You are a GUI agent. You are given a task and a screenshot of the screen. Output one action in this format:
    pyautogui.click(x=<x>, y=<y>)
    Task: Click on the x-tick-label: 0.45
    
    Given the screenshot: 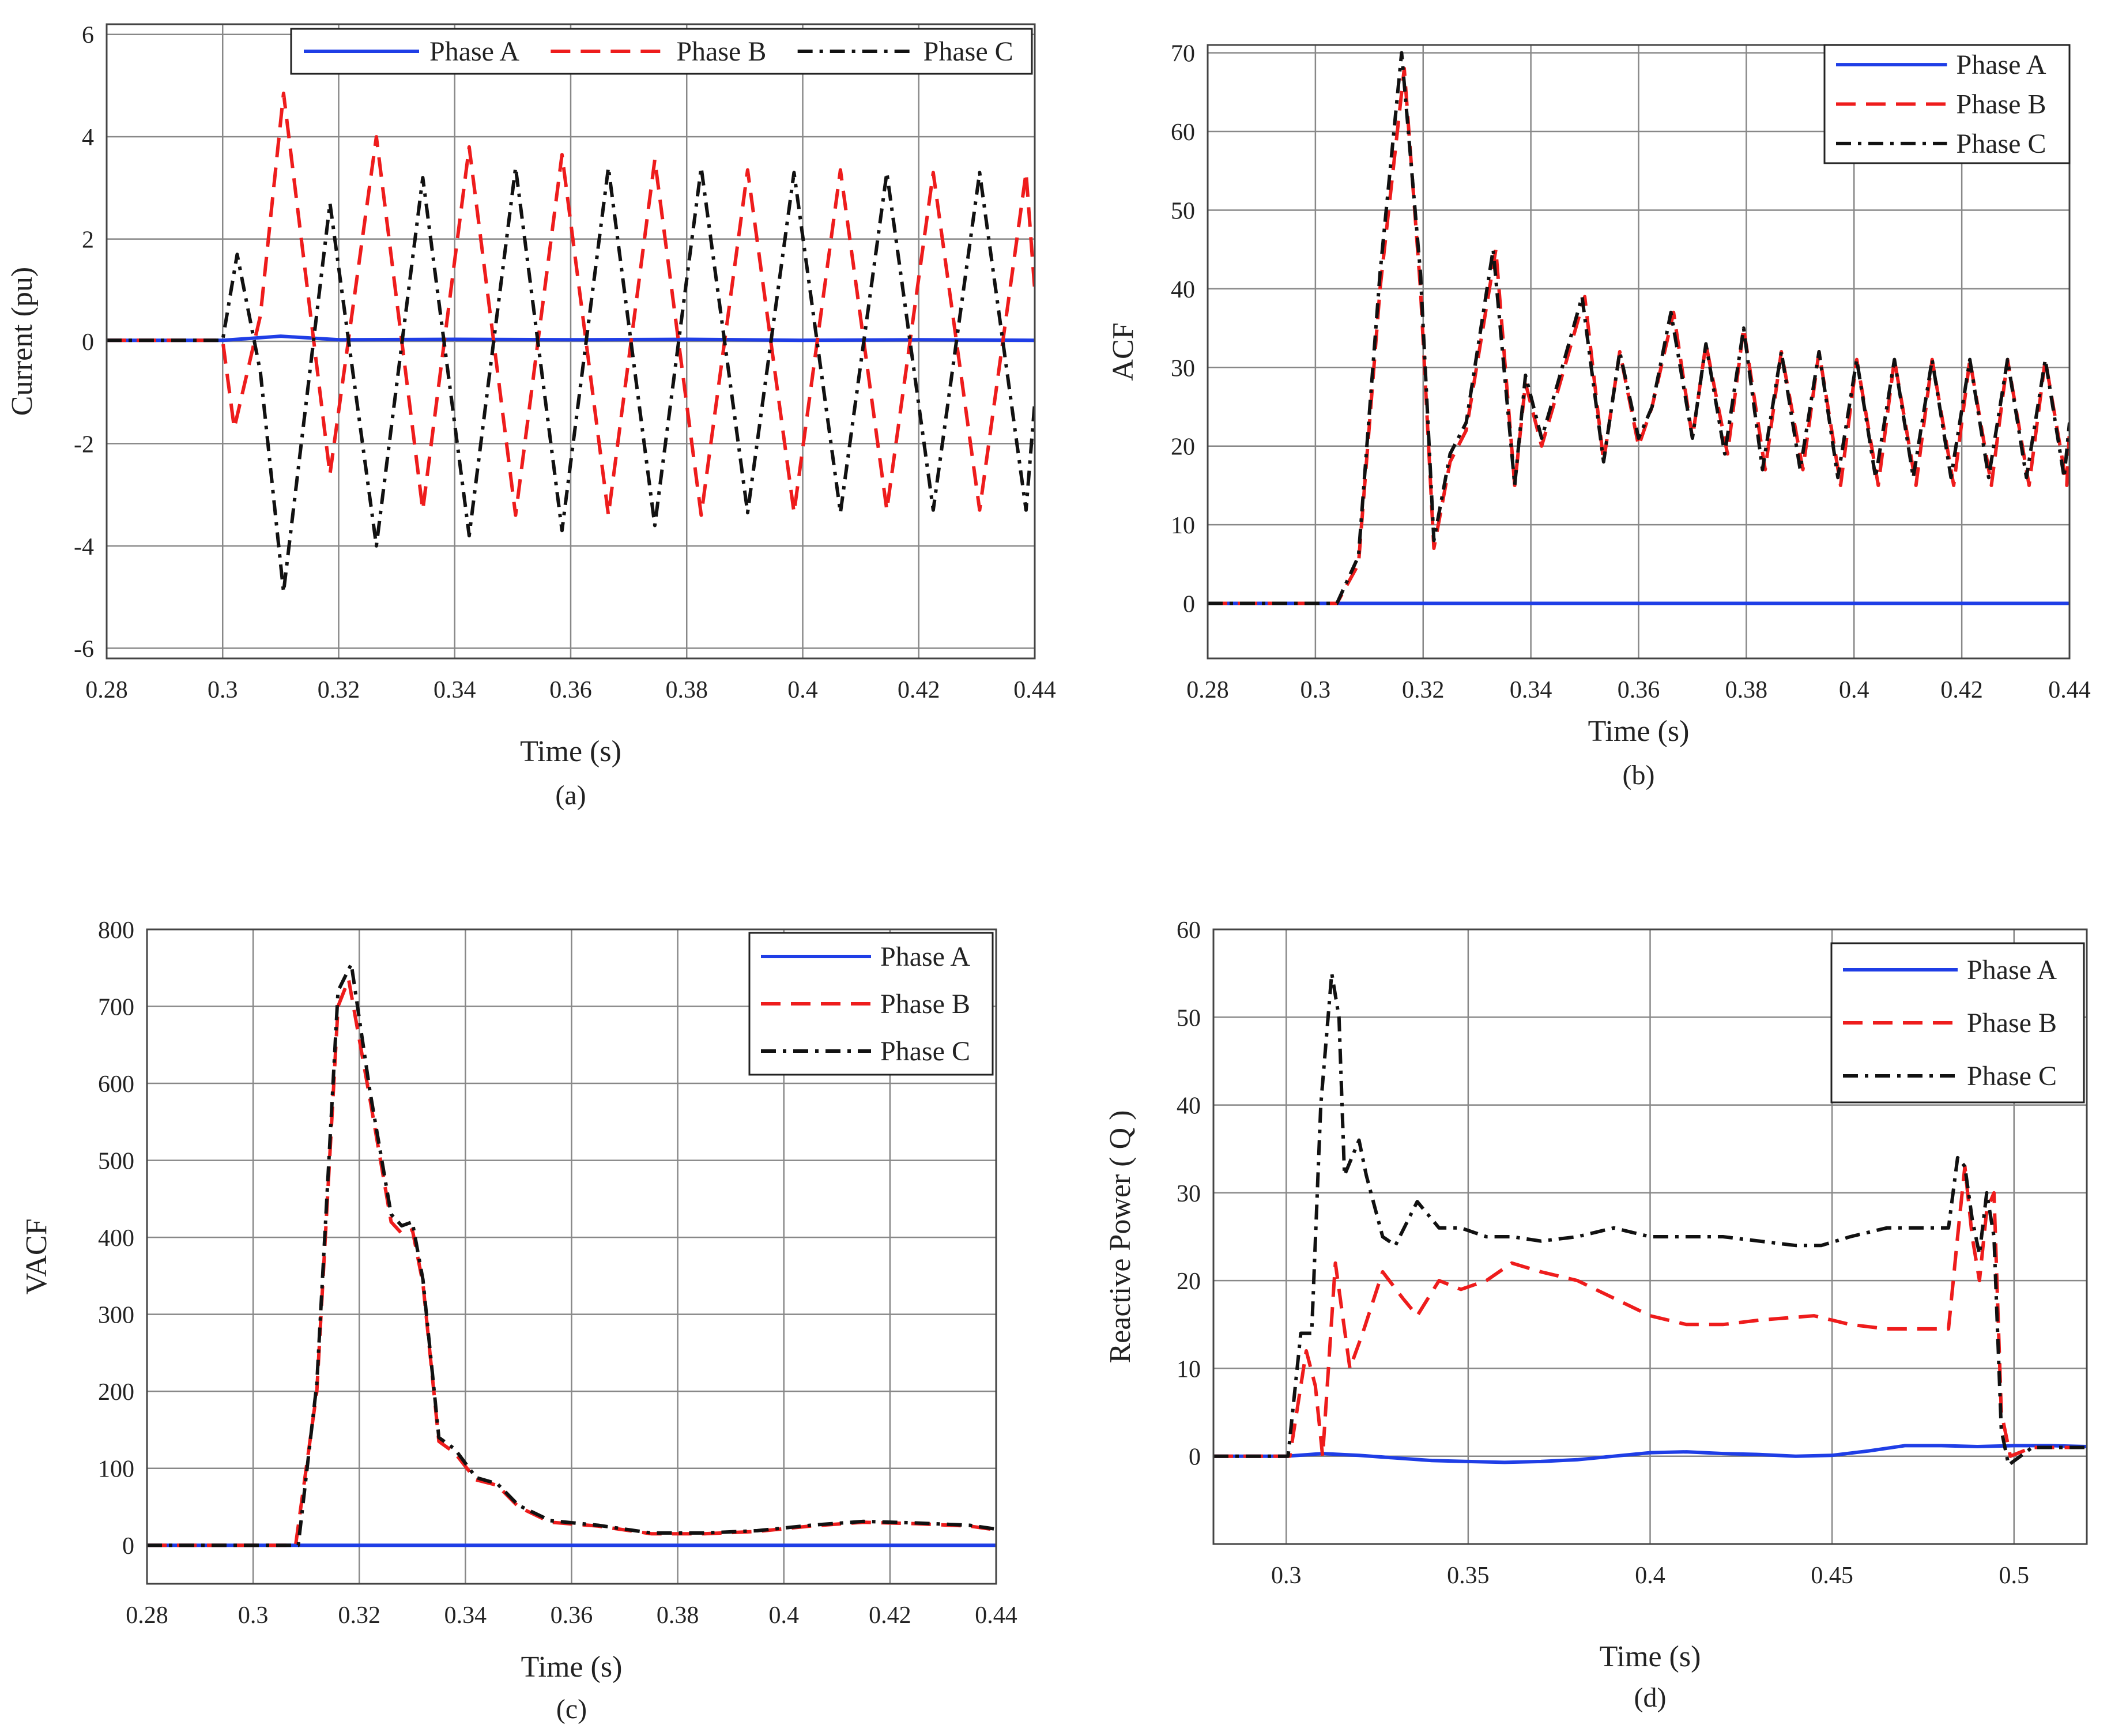 What is the action you would take?
    pyautogui.click(x=1832, y=1575)
    